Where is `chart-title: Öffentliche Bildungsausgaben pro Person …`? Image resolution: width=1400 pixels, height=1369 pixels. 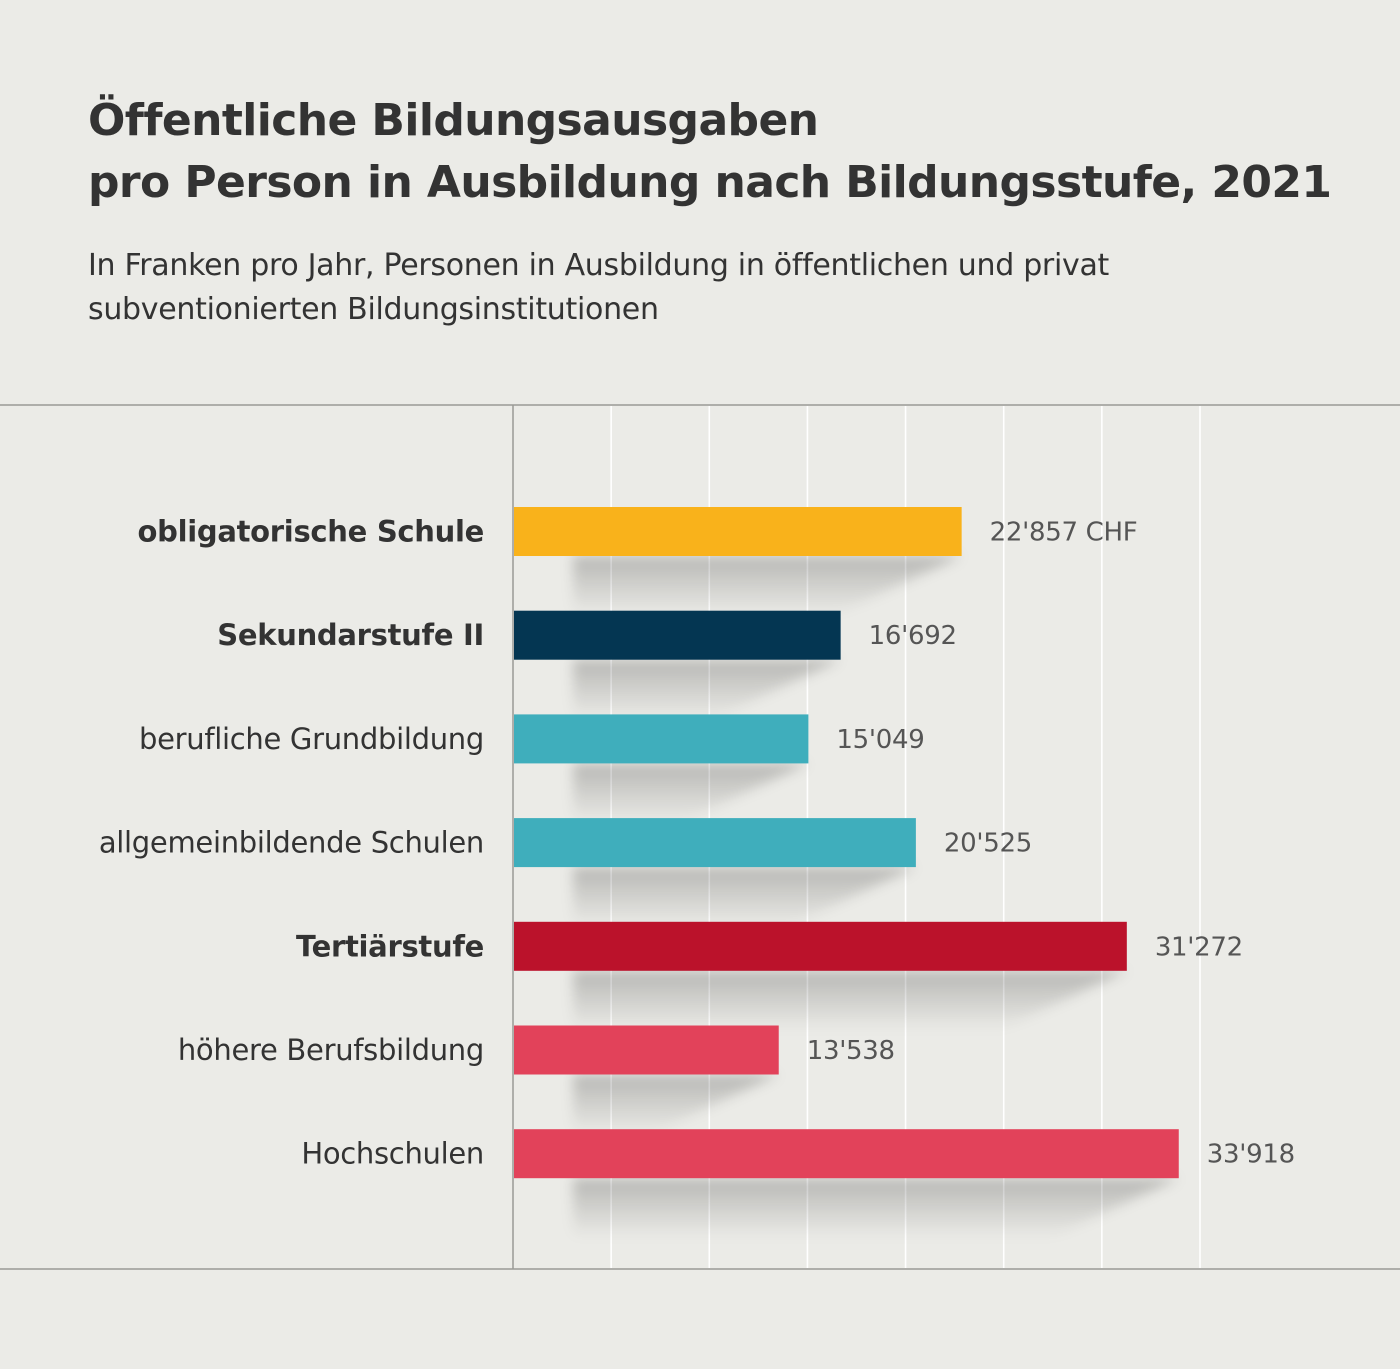
chart-title: Öffentliche Bildungsausgaben pro Person … is located at coordinates (718, 152).